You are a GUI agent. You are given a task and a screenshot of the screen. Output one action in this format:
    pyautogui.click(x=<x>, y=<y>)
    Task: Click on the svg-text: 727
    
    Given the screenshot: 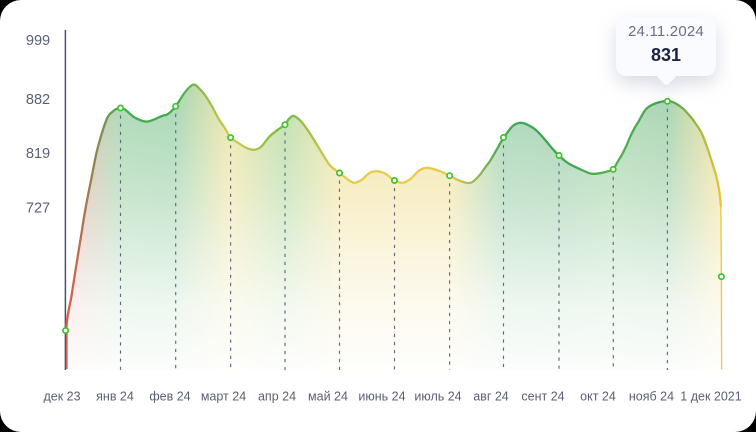 What is the action you would take?
    pyautogui.click(x=38, y=209)
    